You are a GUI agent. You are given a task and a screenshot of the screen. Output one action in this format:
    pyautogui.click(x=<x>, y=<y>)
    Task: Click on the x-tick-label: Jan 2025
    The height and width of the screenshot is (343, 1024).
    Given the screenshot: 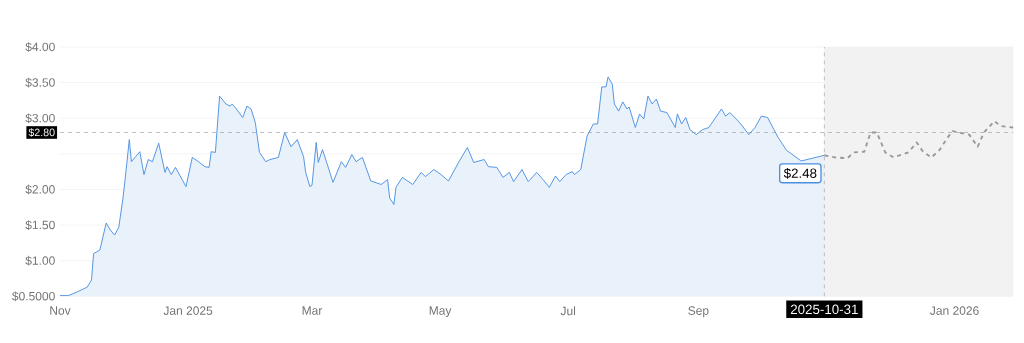 What is the action you would take?
    pyautogui.click(x=188, y=310)
    